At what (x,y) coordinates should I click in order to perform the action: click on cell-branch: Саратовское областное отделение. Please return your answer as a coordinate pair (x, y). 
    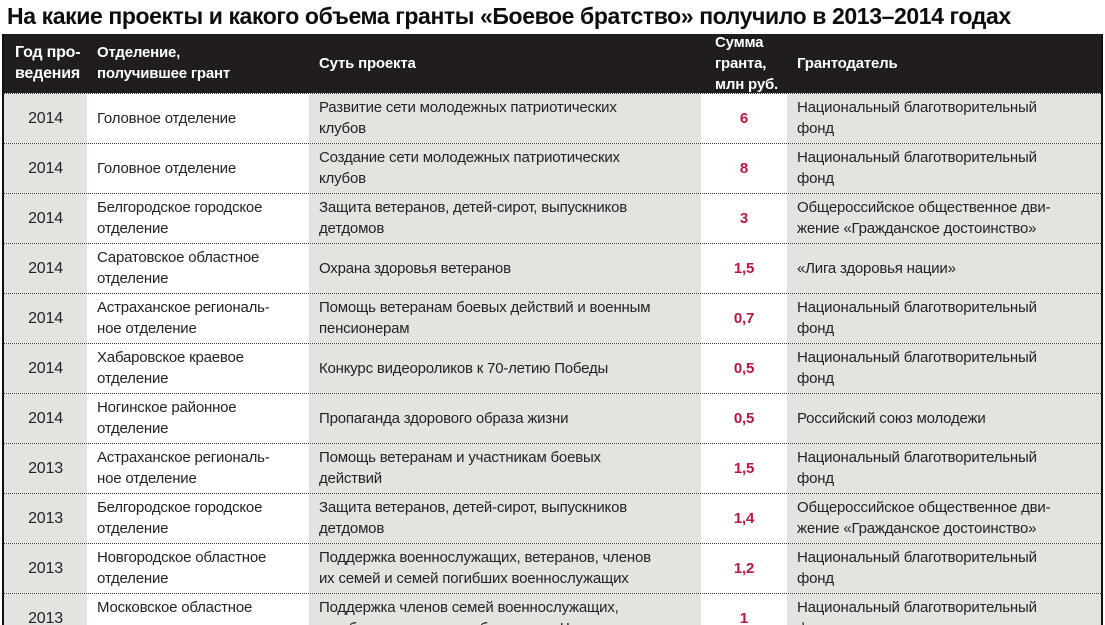
    Looking at the image, I should click on (198, 268).